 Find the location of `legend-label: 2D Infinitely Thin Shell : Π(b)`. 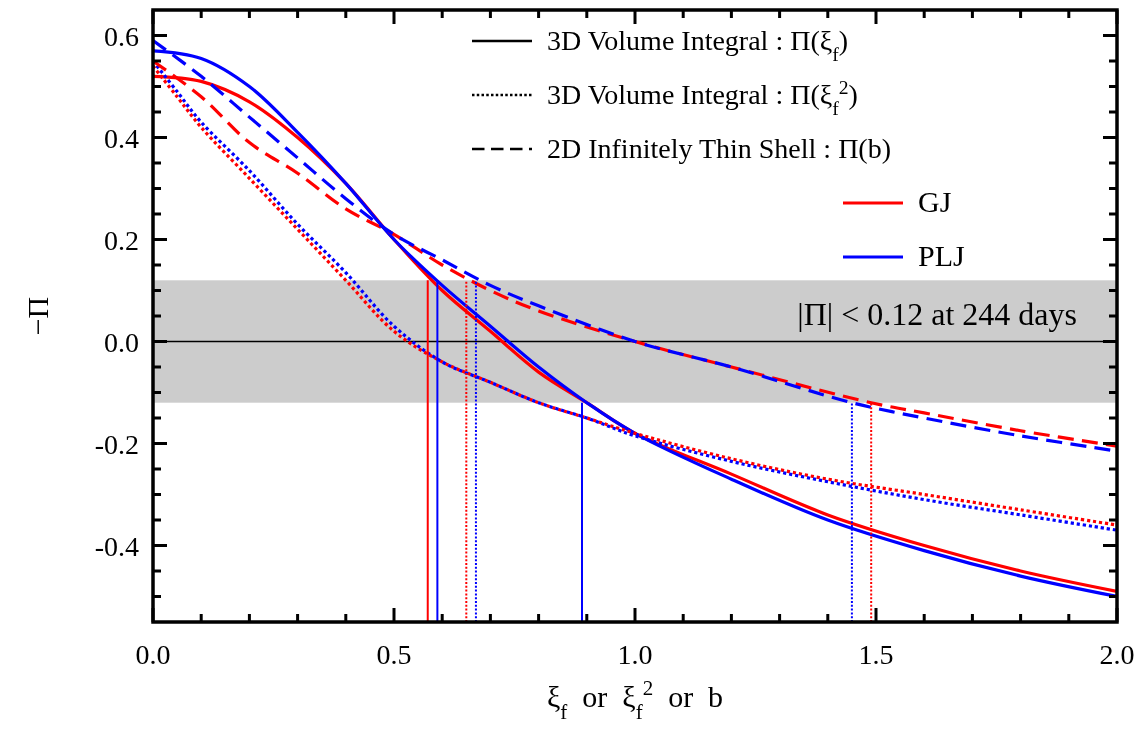

legend-label: 2D Infinitely Thin Shell : Π(b) is located at coordinates (719, 148).